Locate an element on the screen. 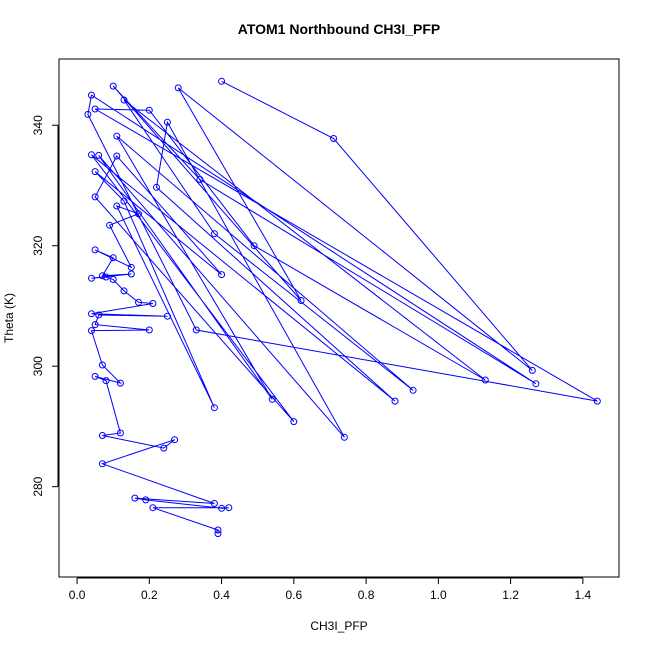  y-tick-label: 340 is located at coordinates (38, 125).